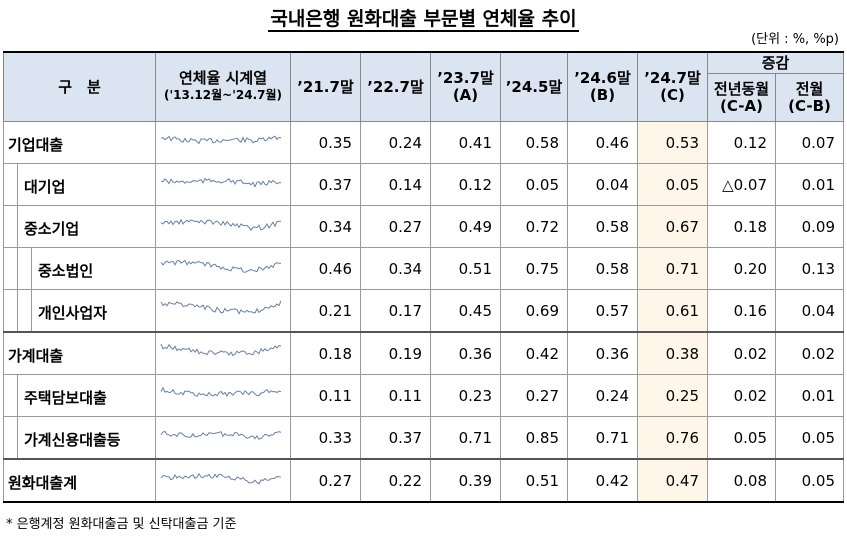 This screenshot has width=847, height=547. Describe the element at coordinates (672, 395) in the screenshot. I see `value-cell: 0.25` at that location.